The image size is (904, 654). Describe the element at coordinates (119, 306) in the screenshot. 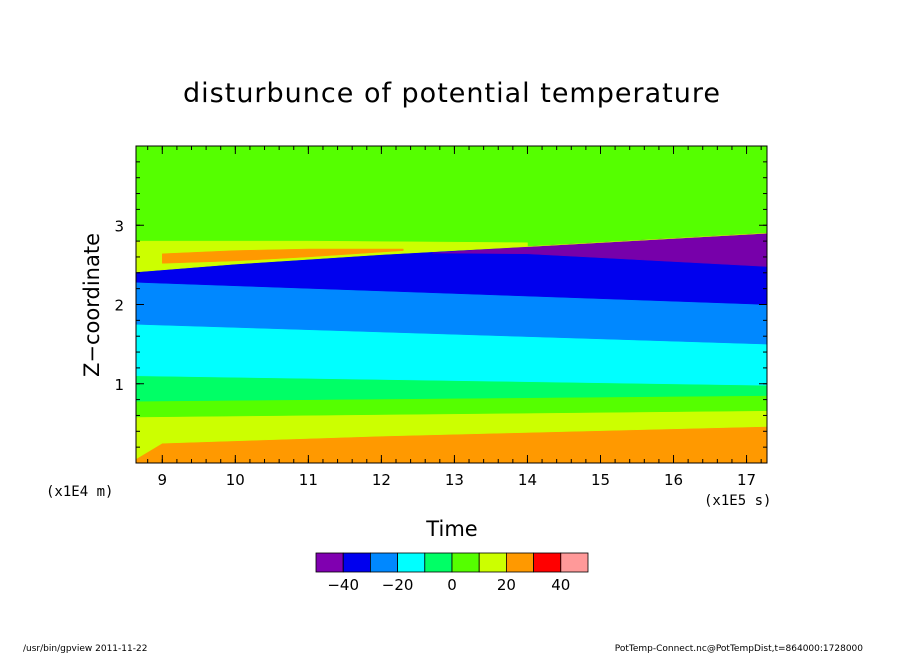

I see `y-tick-label: 2` at that location.